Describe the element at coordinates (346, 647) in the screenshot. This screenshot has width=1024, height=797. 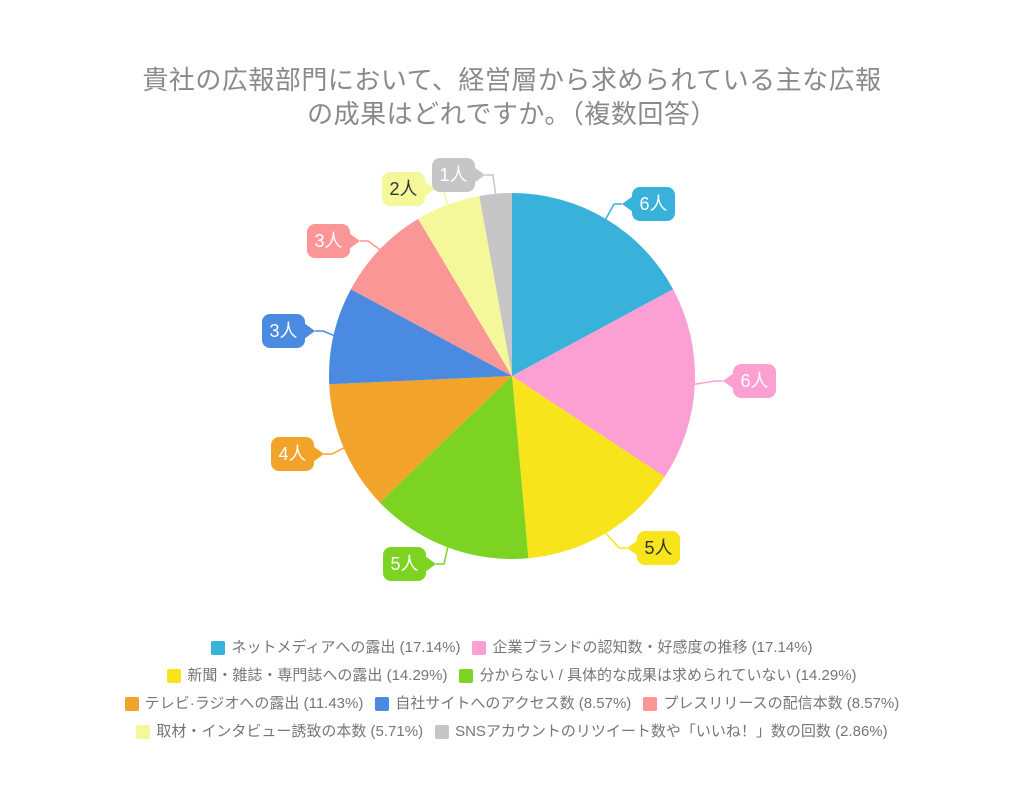
I see `legend-label: ネットメディアへの露出 (17.14%)` at that location.